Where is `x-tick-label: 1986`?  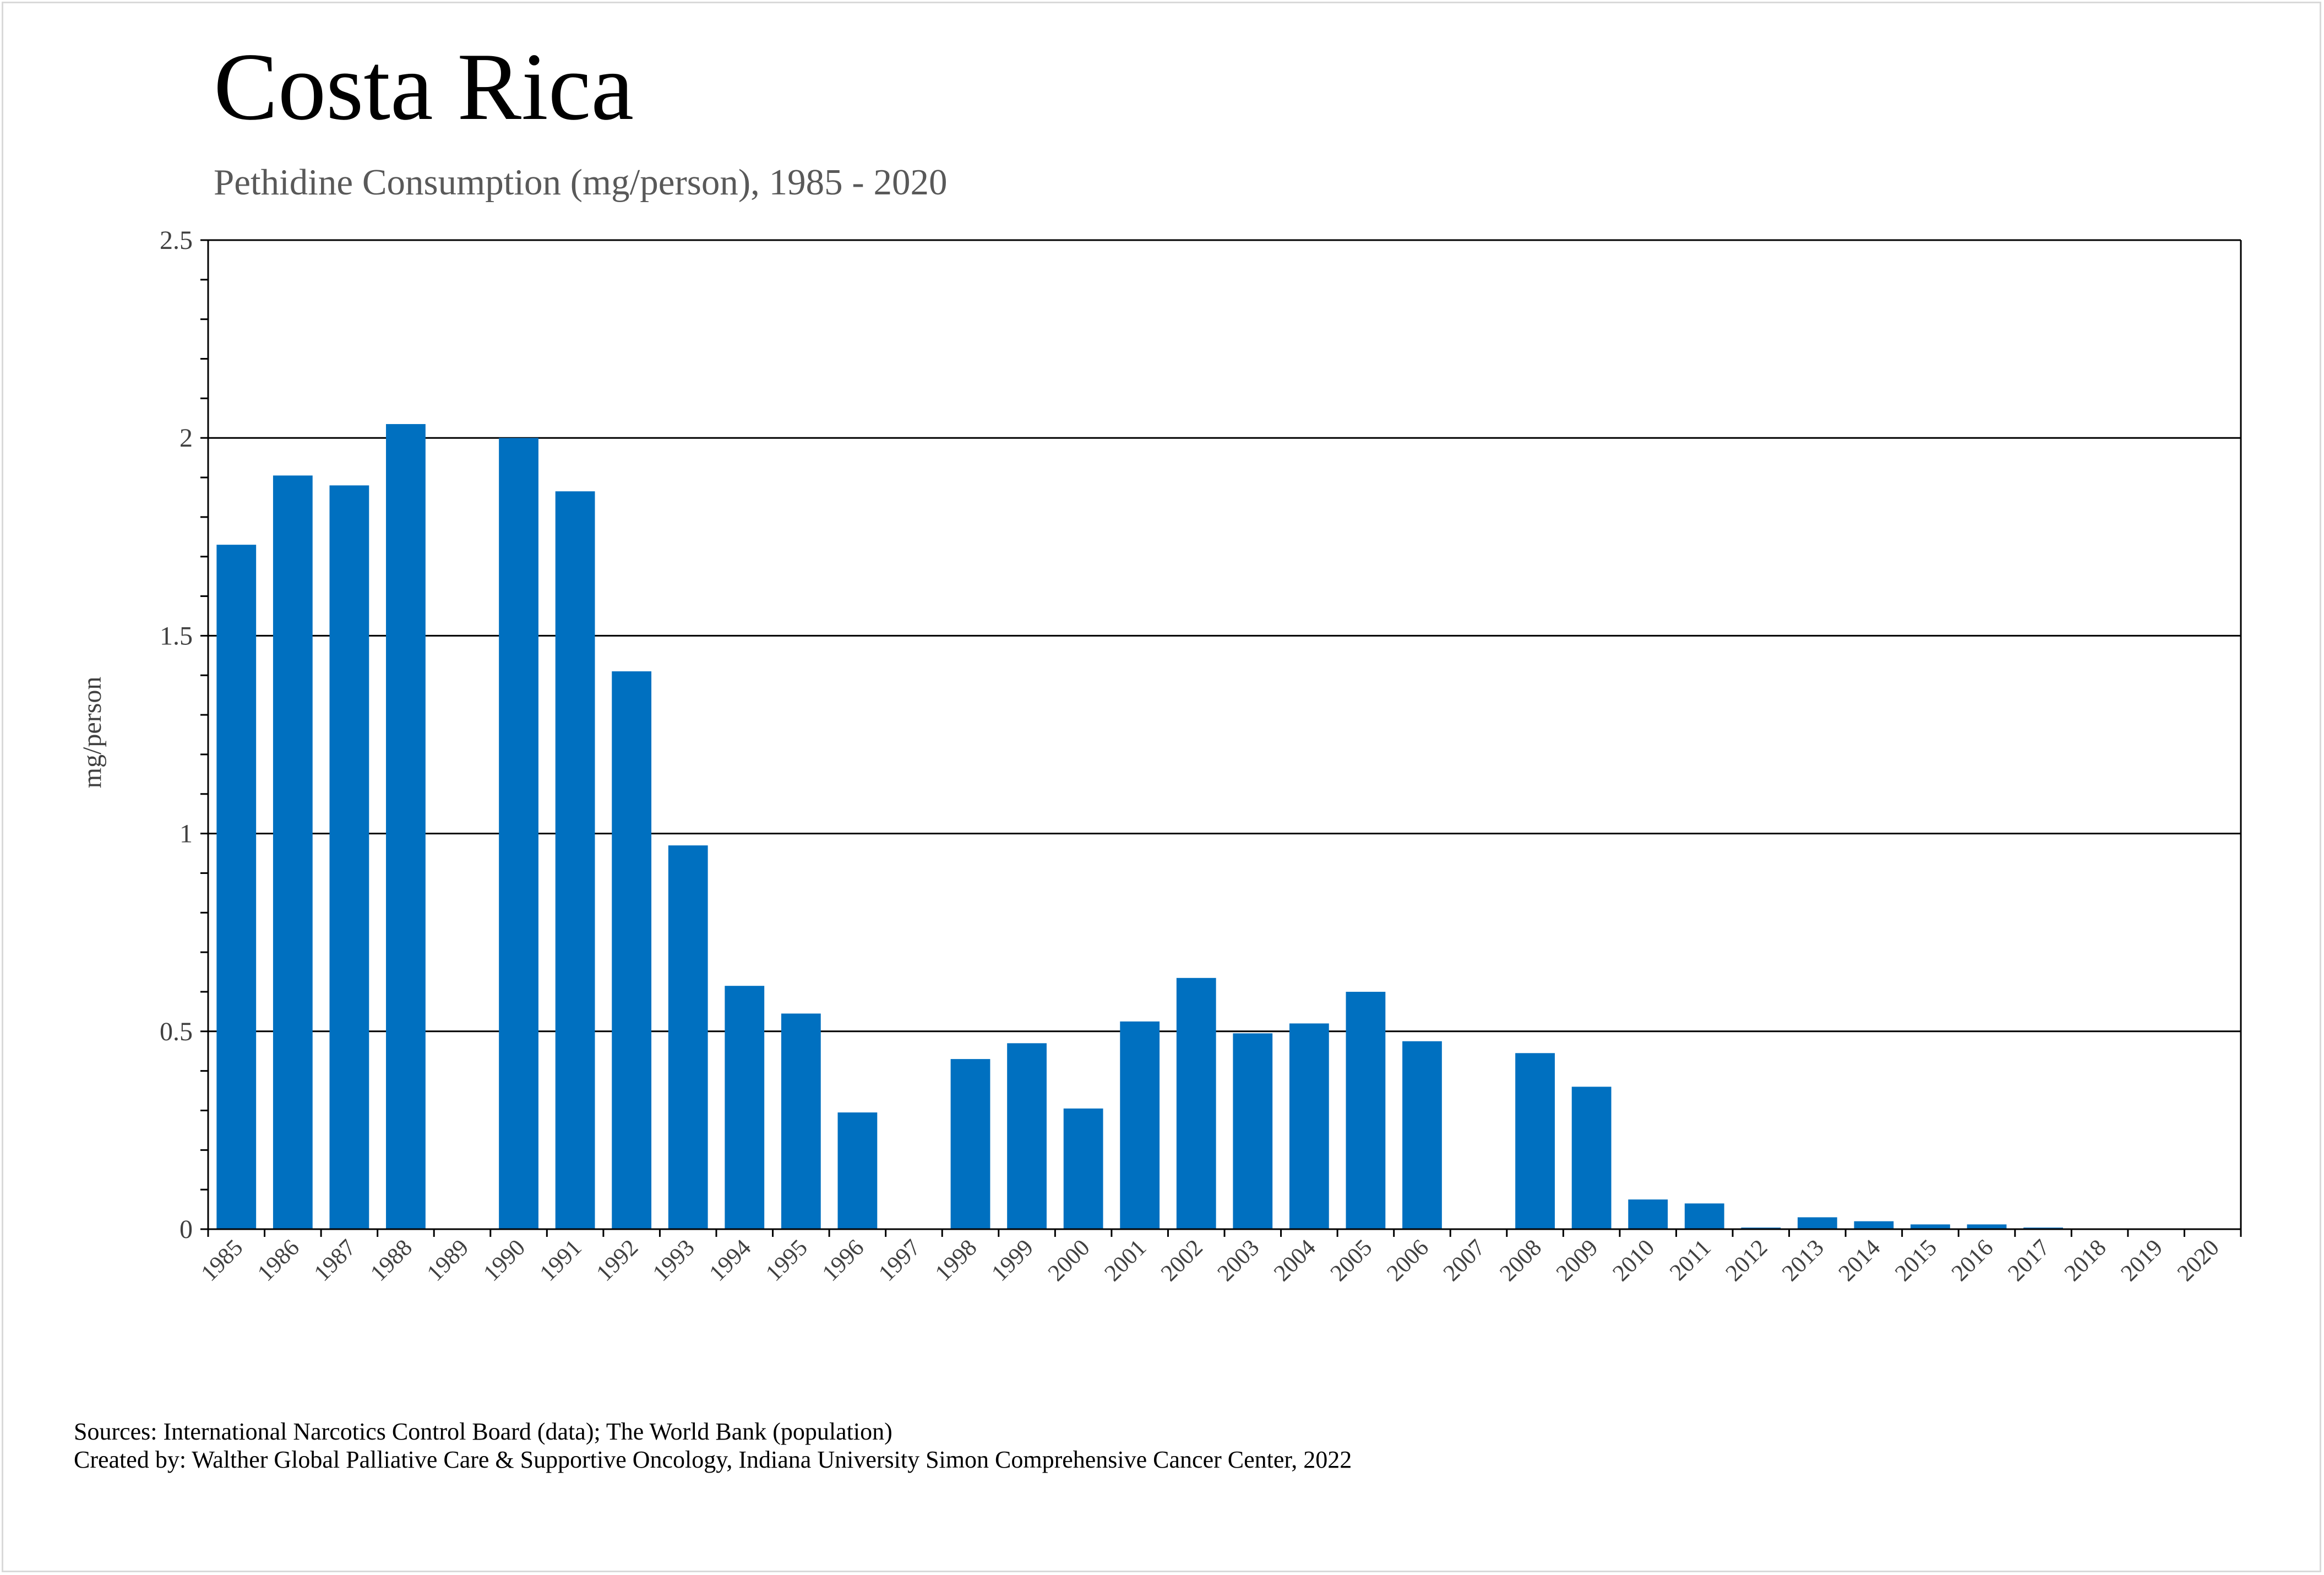 x-tick-label: 1986 is located at coordinates (278, 1260).